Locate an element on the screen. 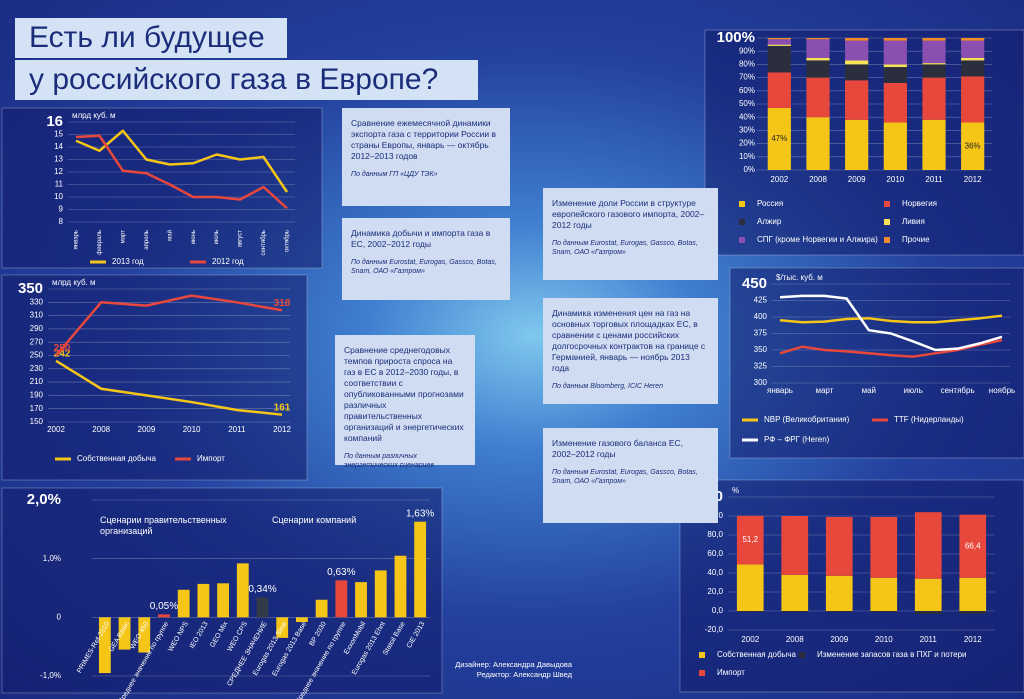 This screenshot has height=699, width=1024. y-tick-label: 14 is located at coordinates (58, 146).